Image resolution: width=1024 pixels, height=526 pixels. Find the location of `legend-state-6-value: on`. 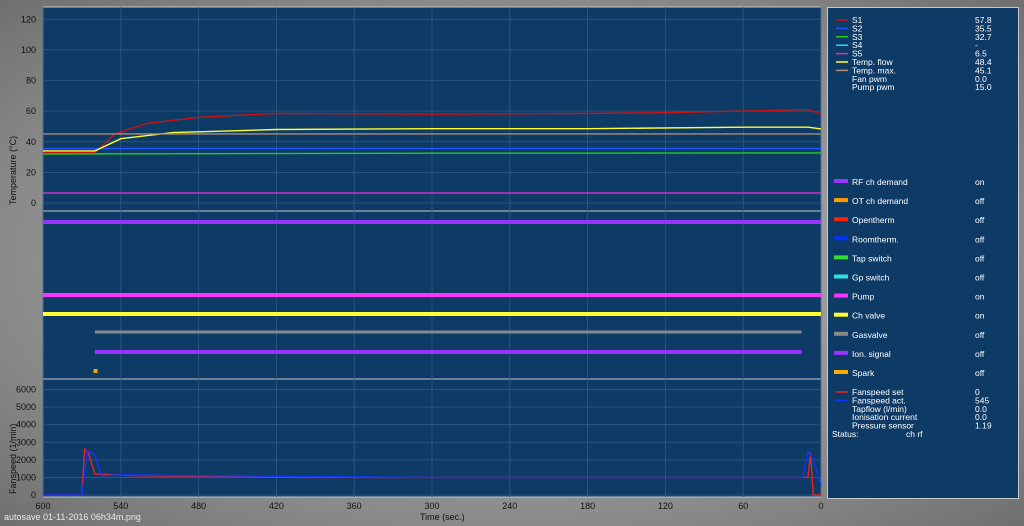

legend-state-6-value: on is located at coordinates (980, 297).